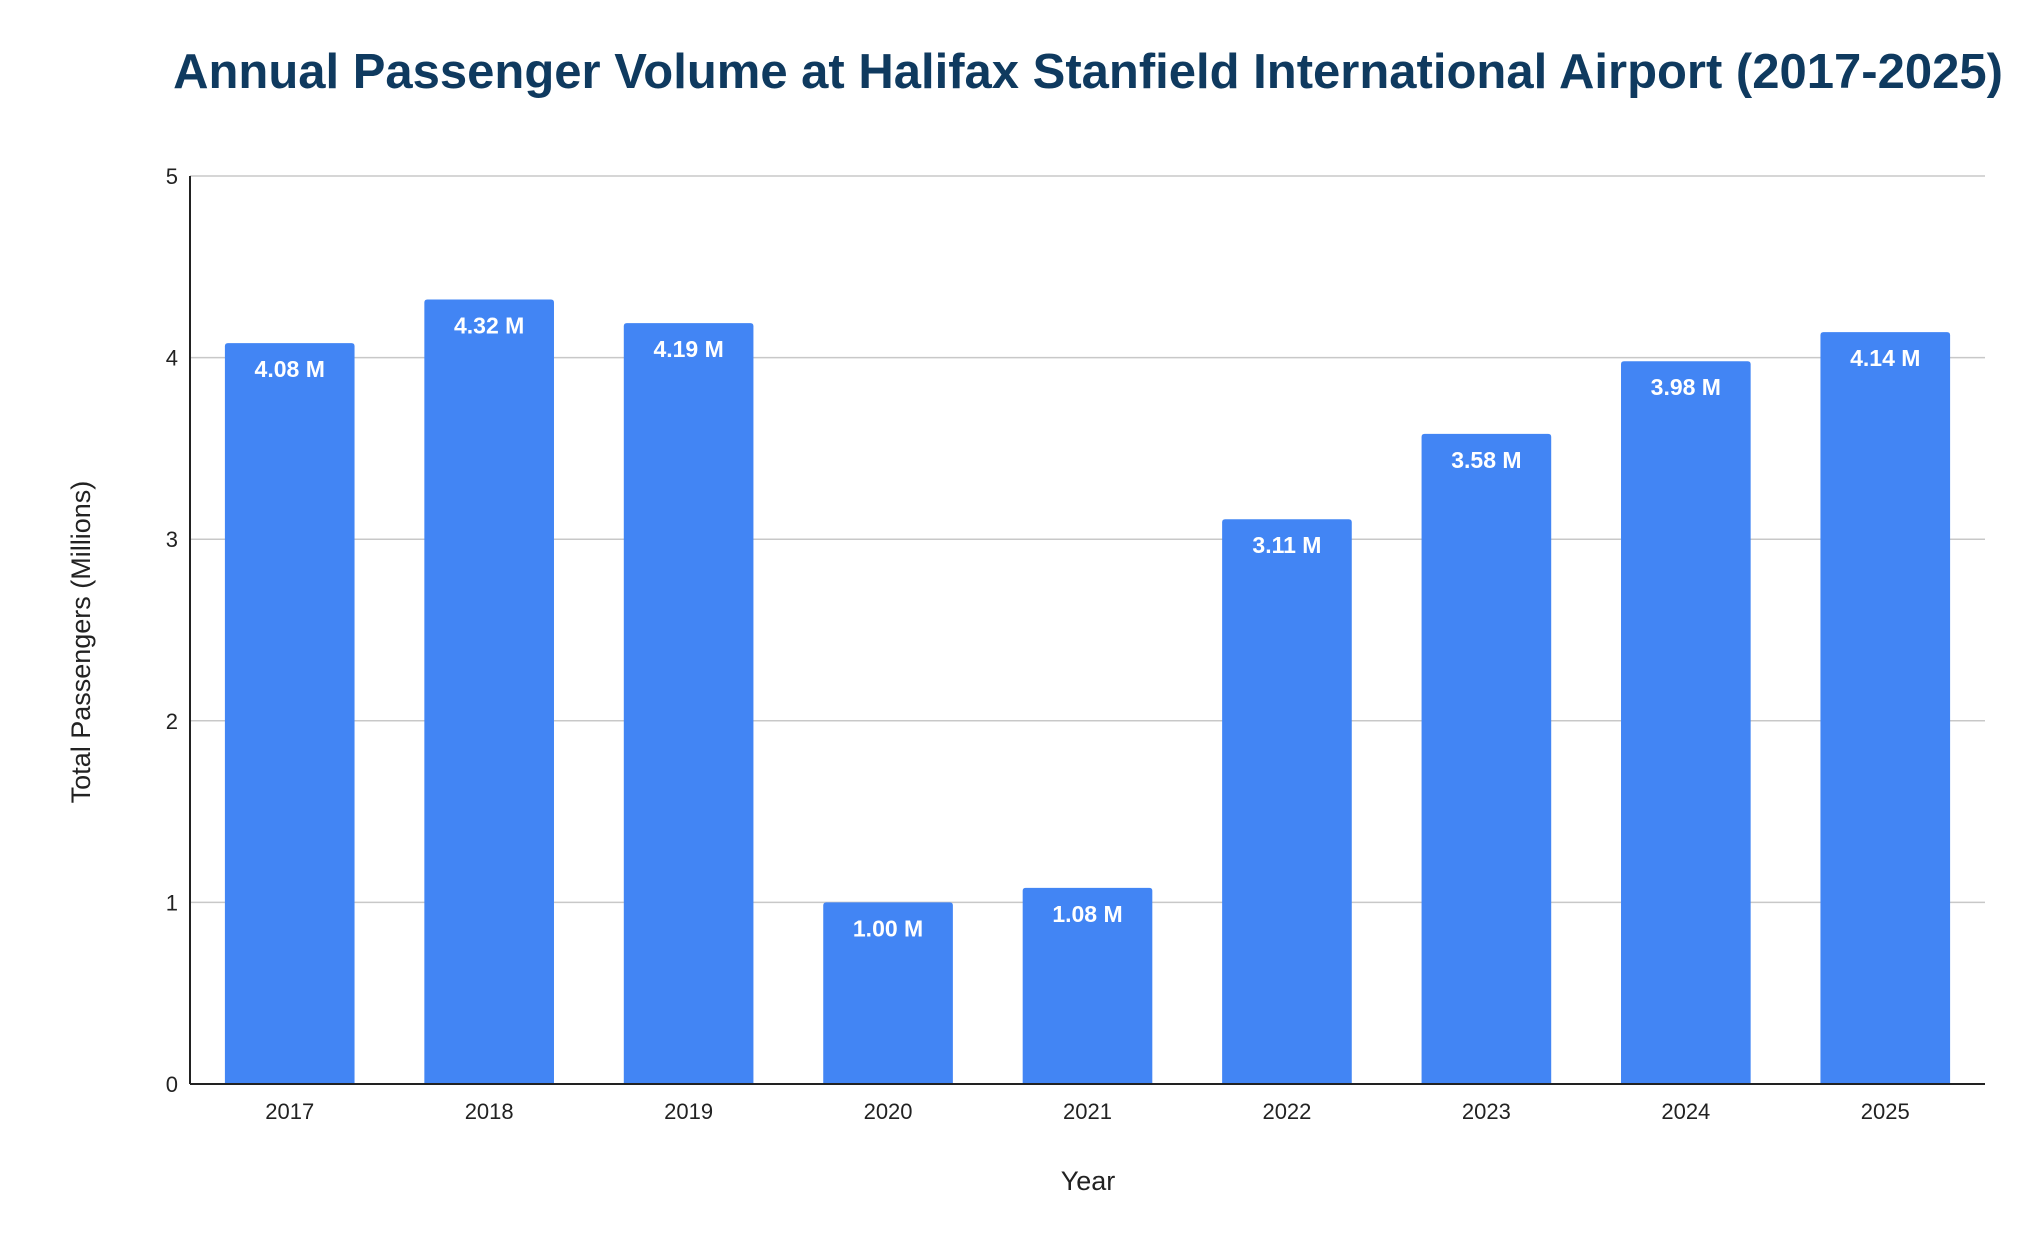 Image resolution: width=2024 pixels, height=1250 pixels. What do you see at coordinates (1486, 758) in the screenshot?
I see `bar-2023` at bounding box center [1486, 758].